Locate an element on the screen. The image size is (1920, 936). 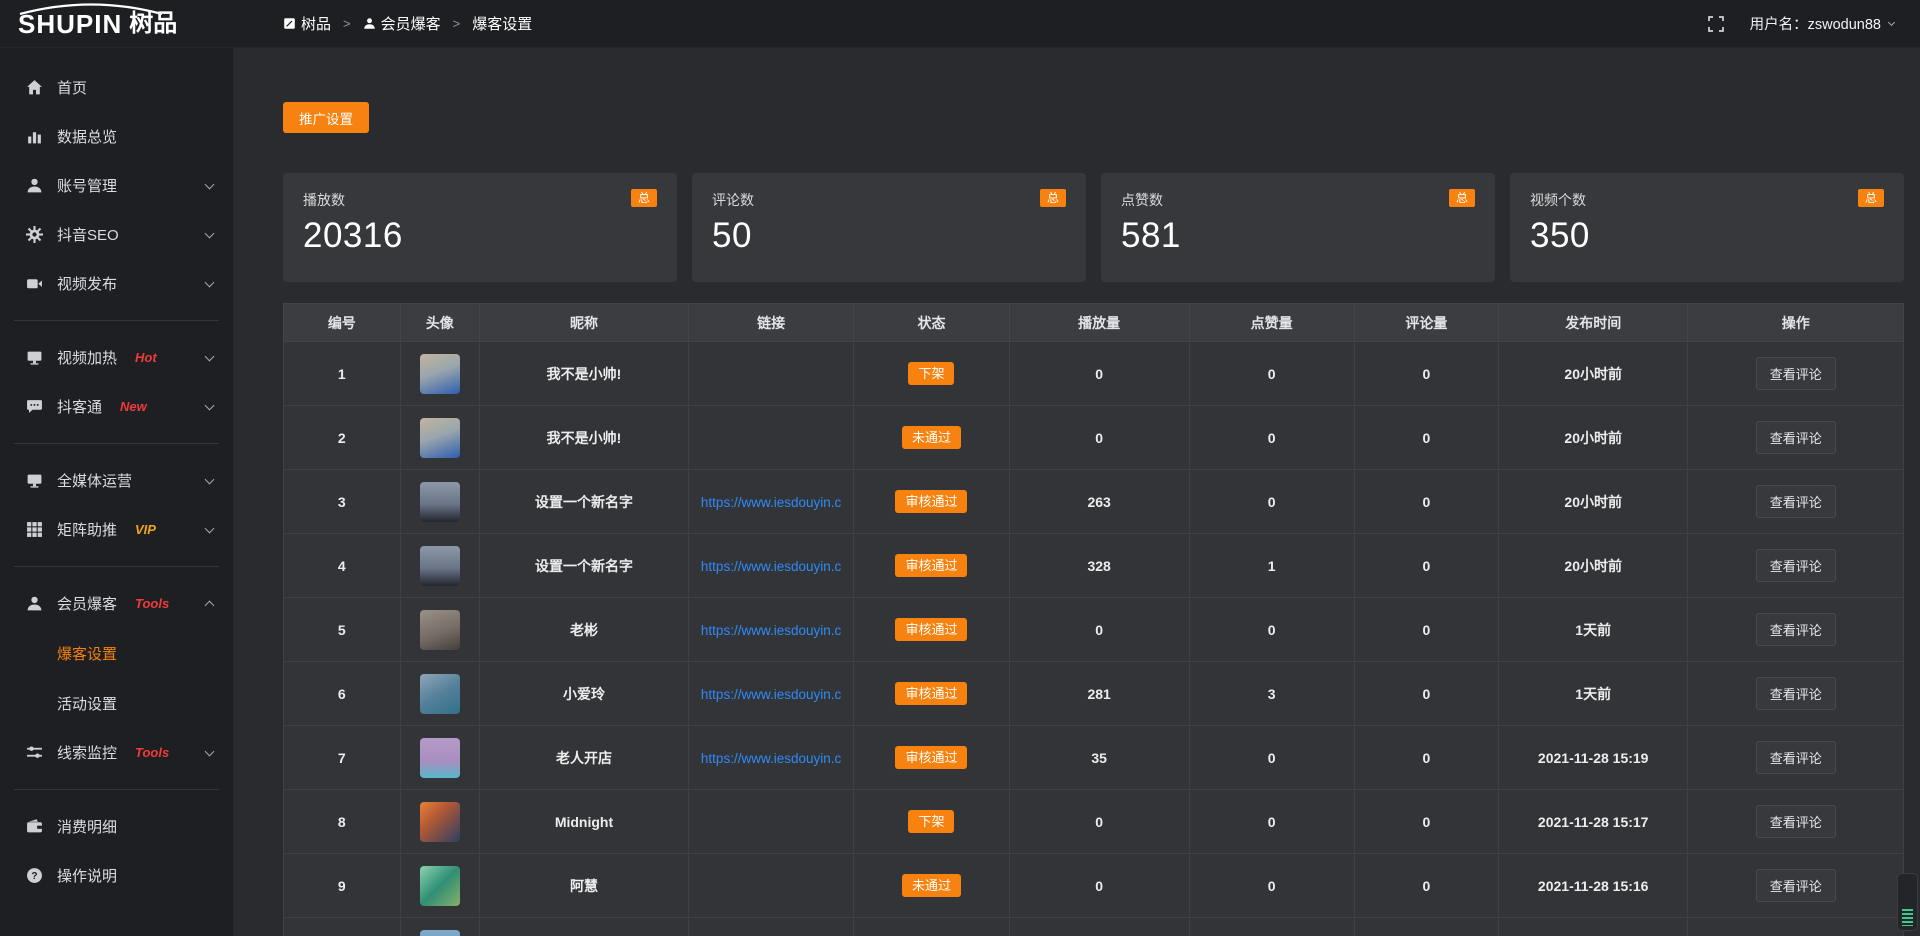
nickname: 阿慧 is located at coordinates (584, 885).